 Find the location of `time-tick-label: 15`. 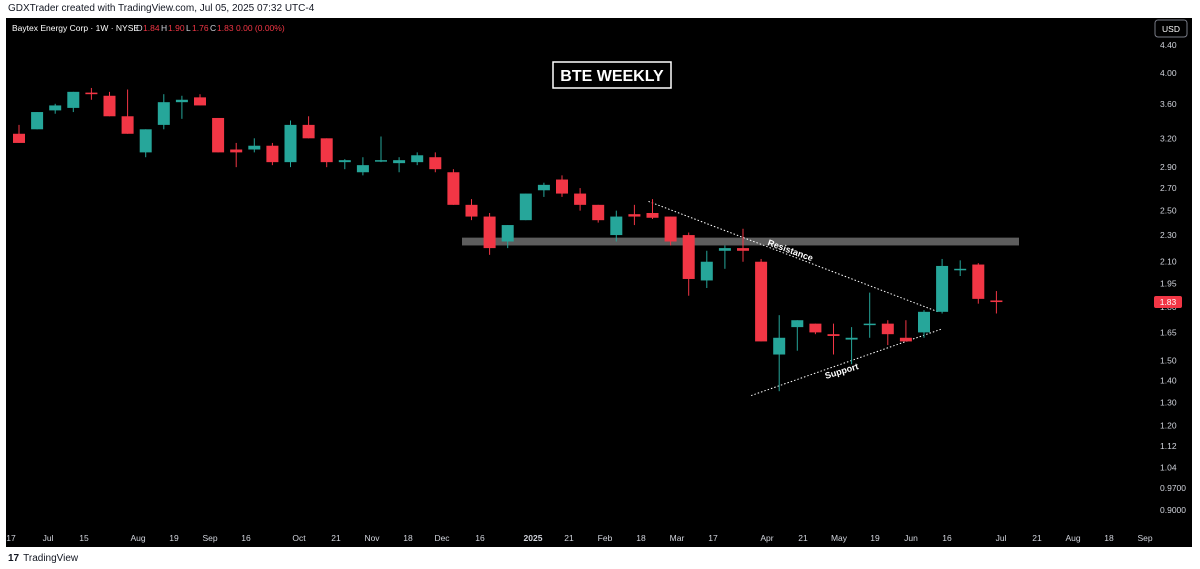

time-tick-label: 15 is located at coordinates (84, 538).